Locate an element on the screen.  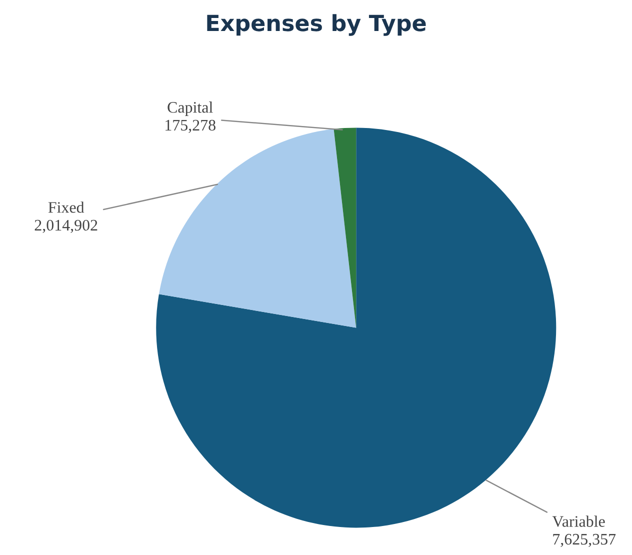
data-label: 2,014,902 is located at coordinates (66, 226).